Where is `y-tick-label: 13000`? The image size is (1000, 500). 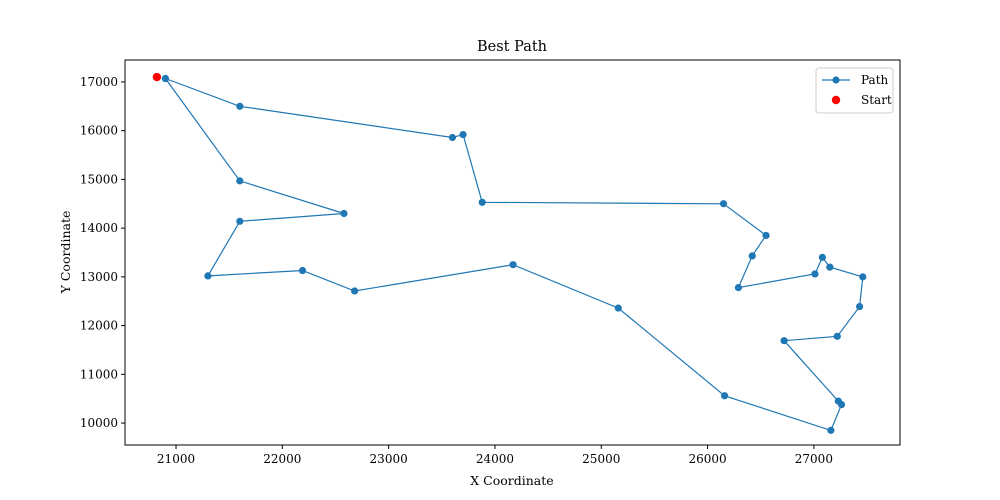
y-tick-label: 13000 is located at coordinates (99, 277).